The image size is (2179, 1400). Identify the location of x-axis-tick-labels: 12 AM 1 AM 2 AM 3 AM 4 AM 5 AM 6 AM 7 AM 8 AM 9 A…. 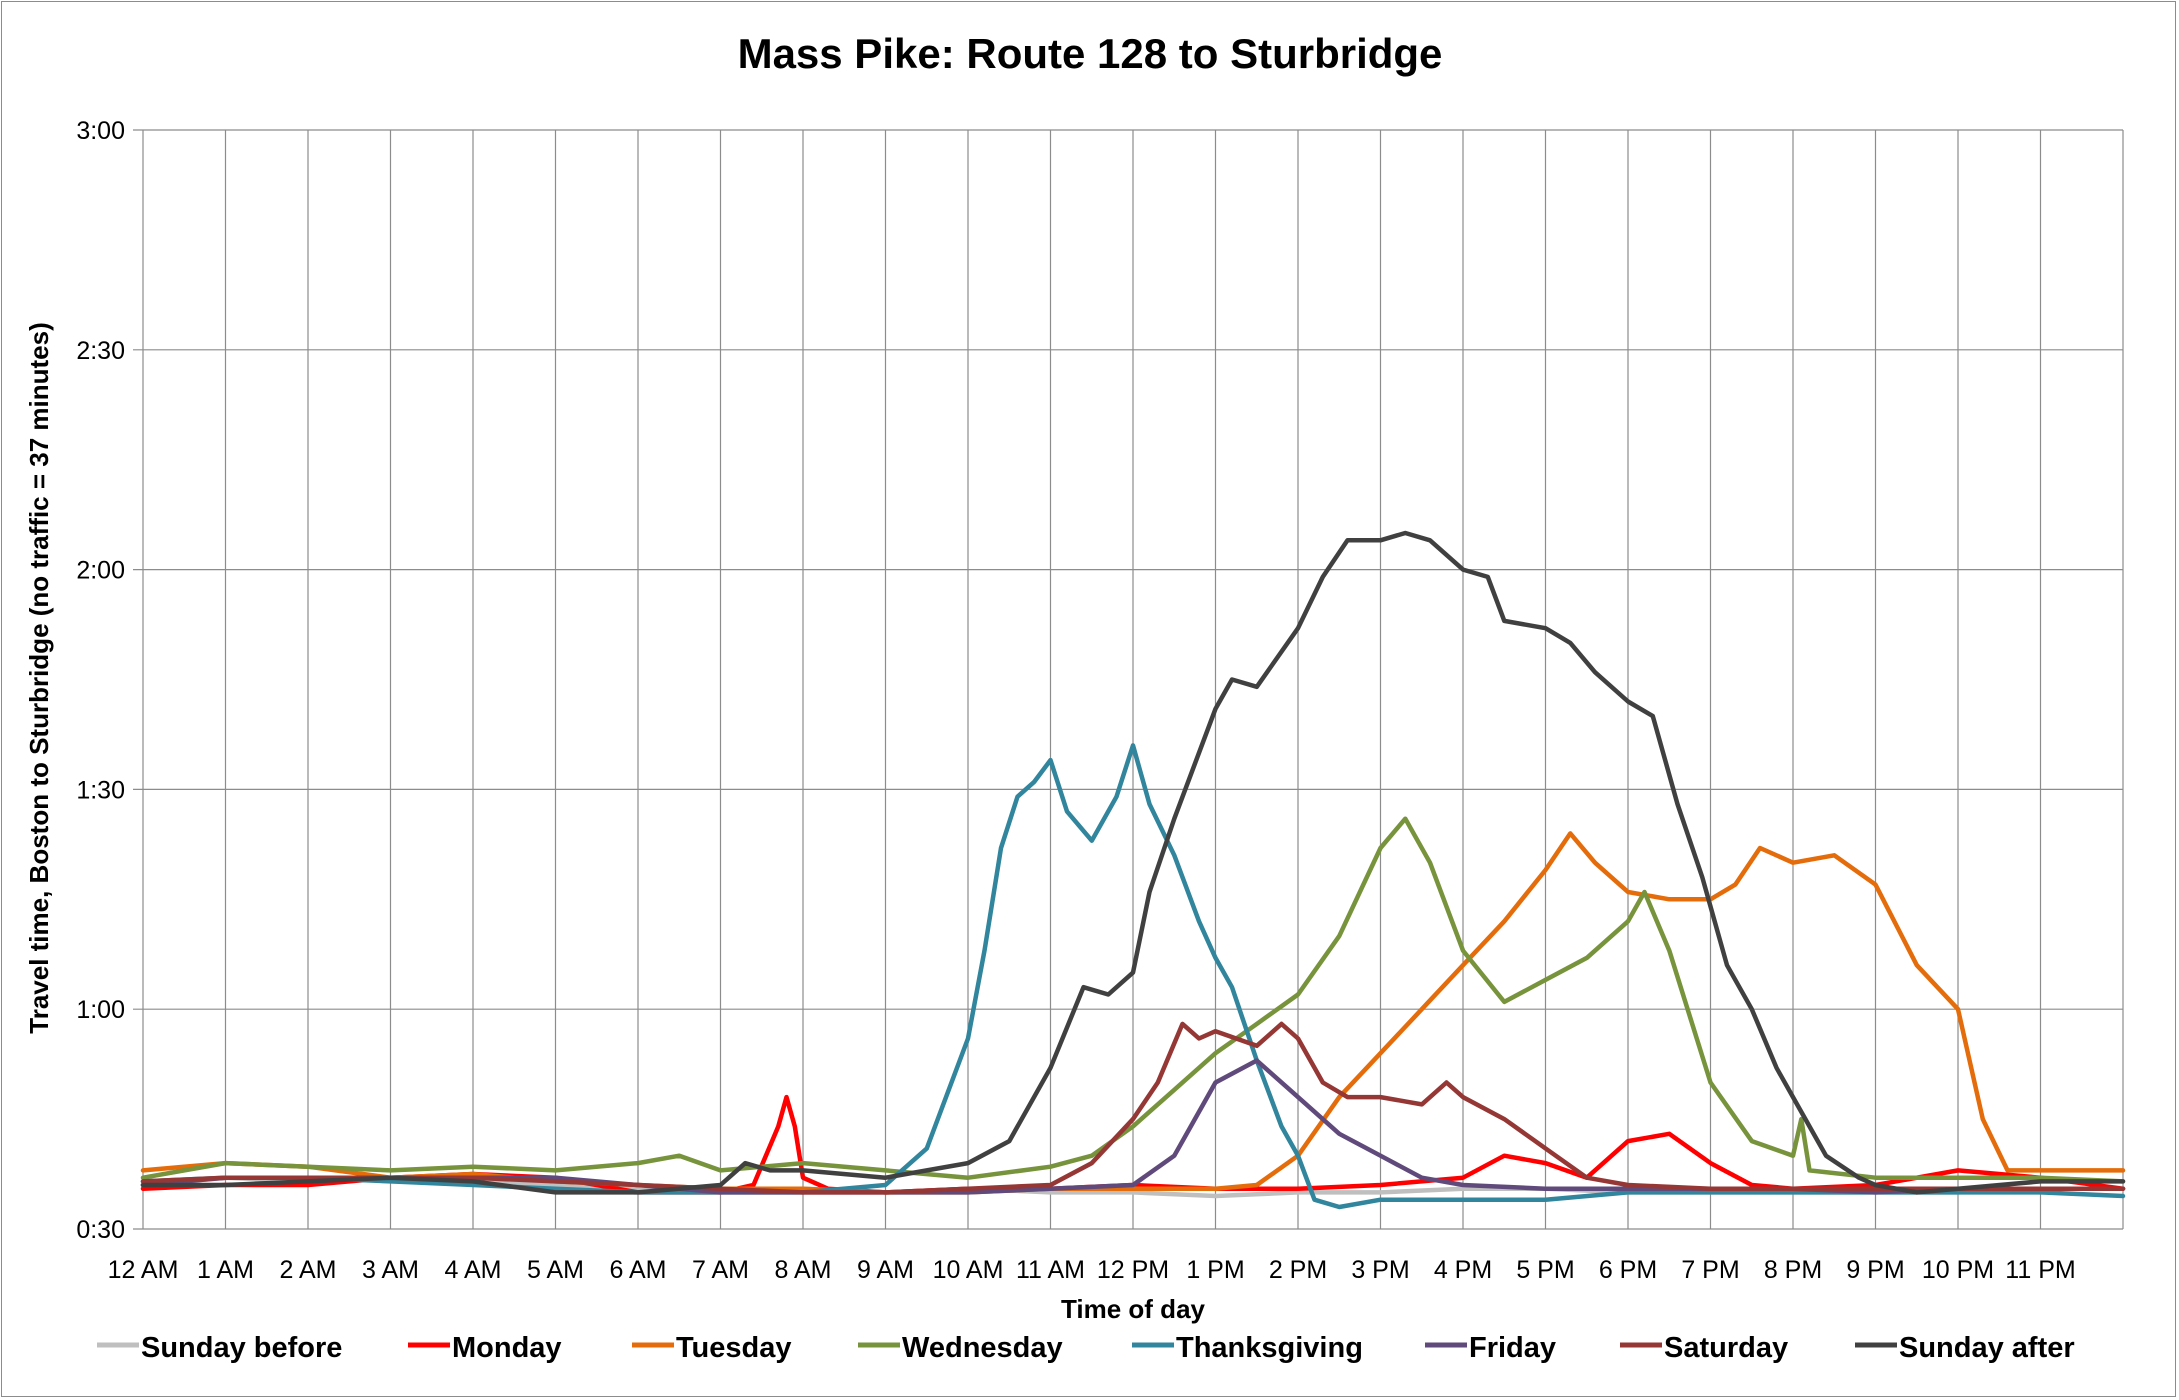
(1092, 1270).